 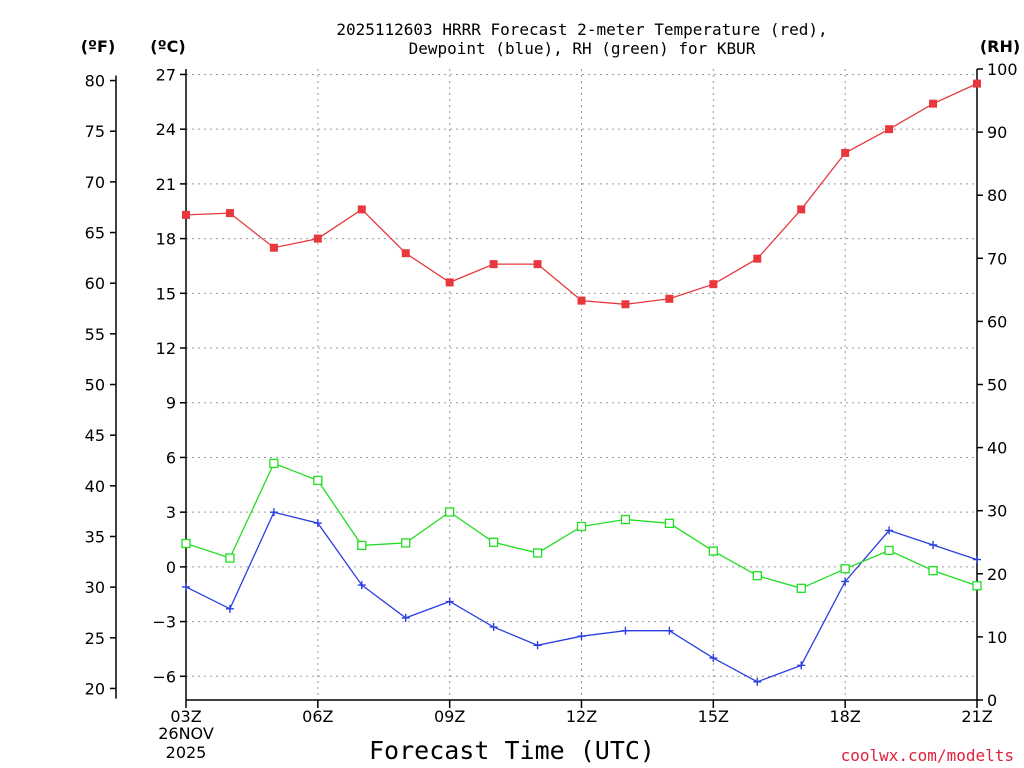 I want to click on celsius-tick-label: −6, so click(x=164, y=676).